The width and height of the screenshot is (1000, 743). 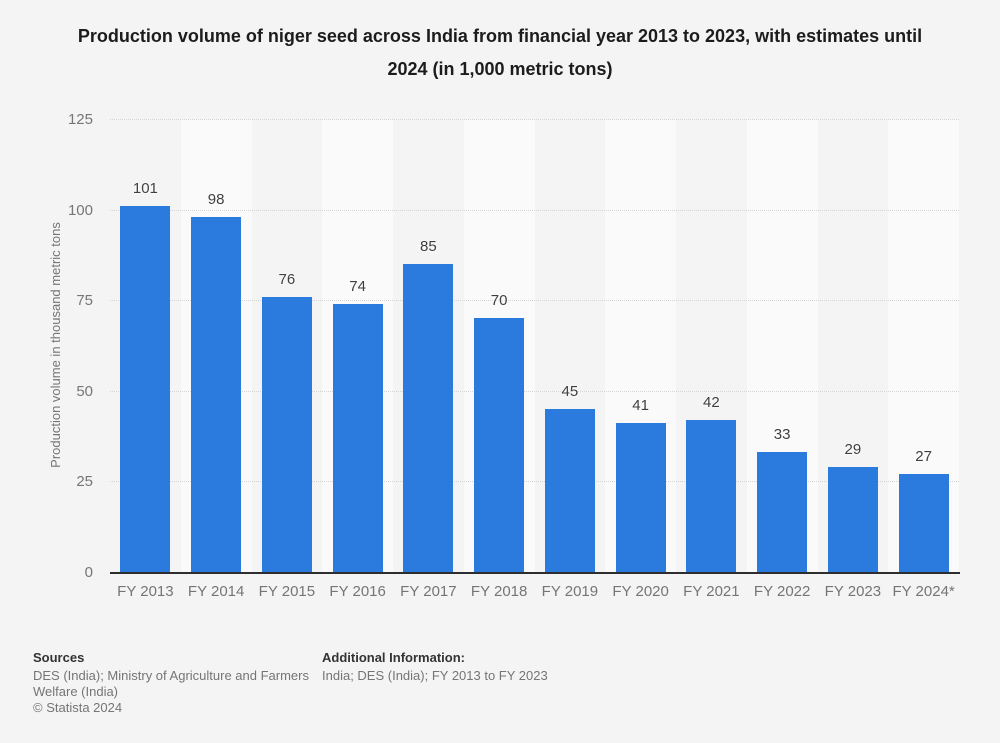 I want to click on bar-fy-2015, so click(x=286, y=434).